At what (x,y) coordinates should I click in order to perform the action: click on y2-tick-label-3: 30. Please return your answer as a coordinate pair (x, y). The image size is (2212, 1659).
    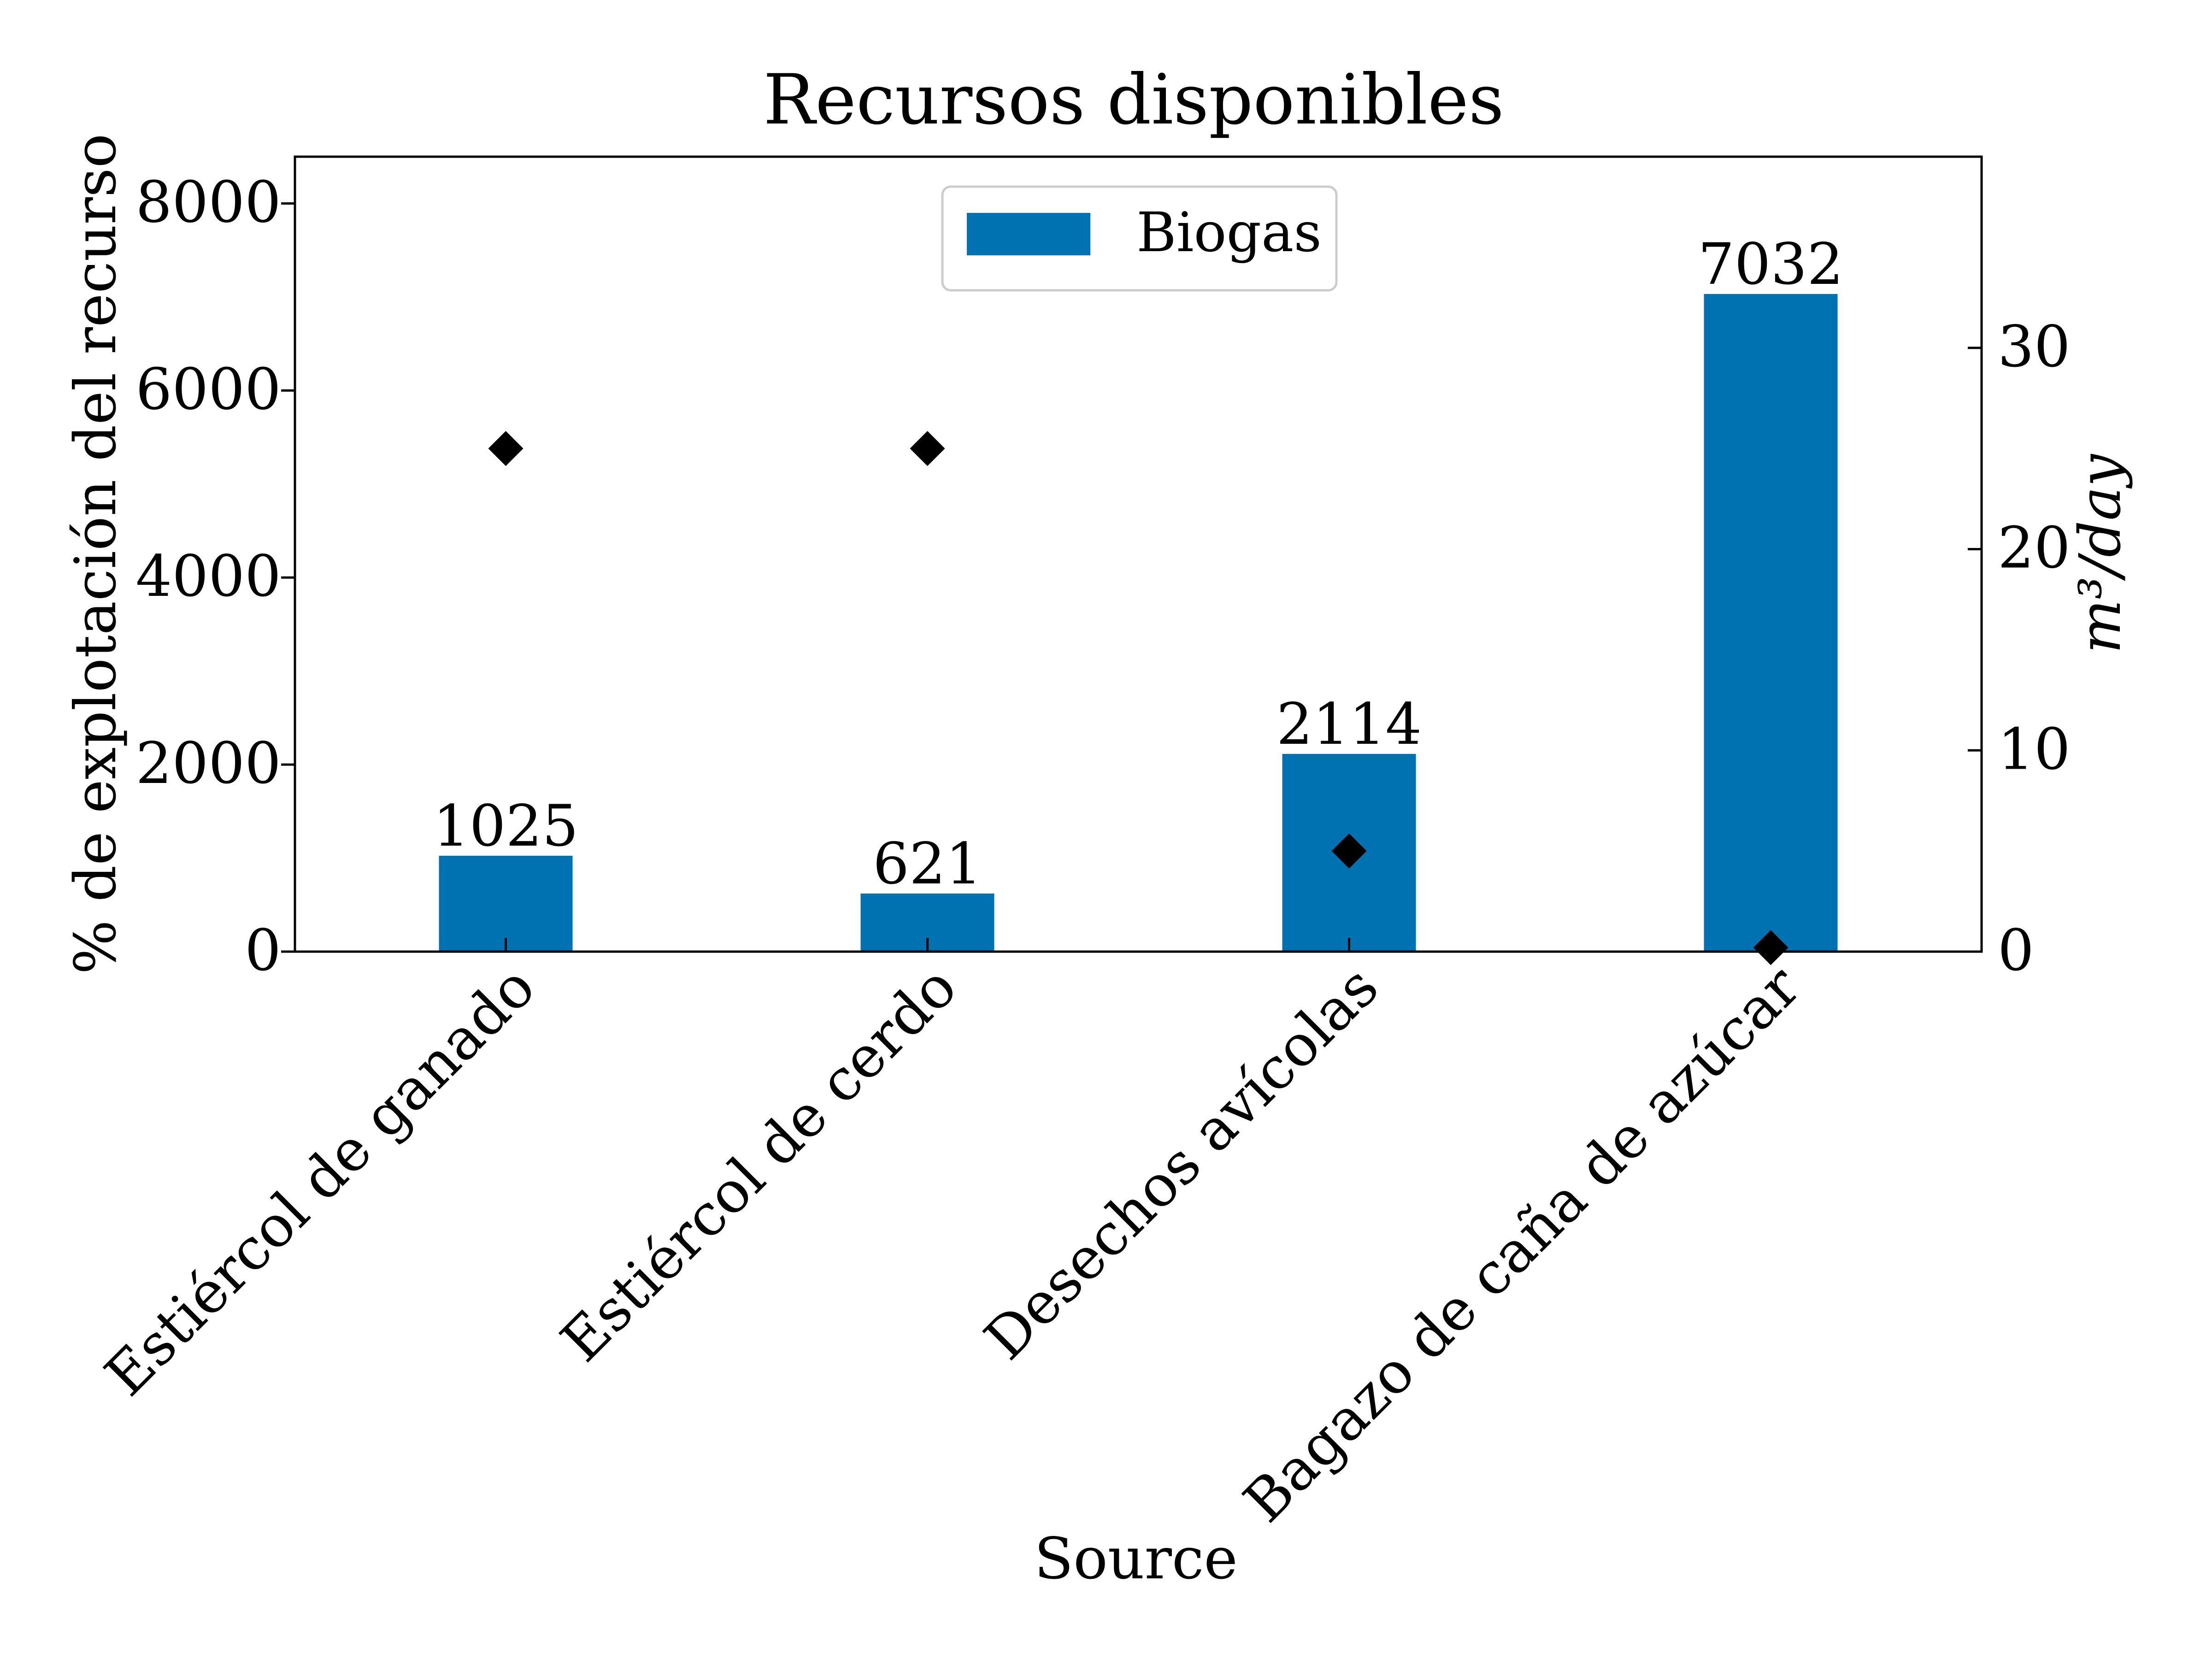
    Looking at the image, I should click on (2034, 347).